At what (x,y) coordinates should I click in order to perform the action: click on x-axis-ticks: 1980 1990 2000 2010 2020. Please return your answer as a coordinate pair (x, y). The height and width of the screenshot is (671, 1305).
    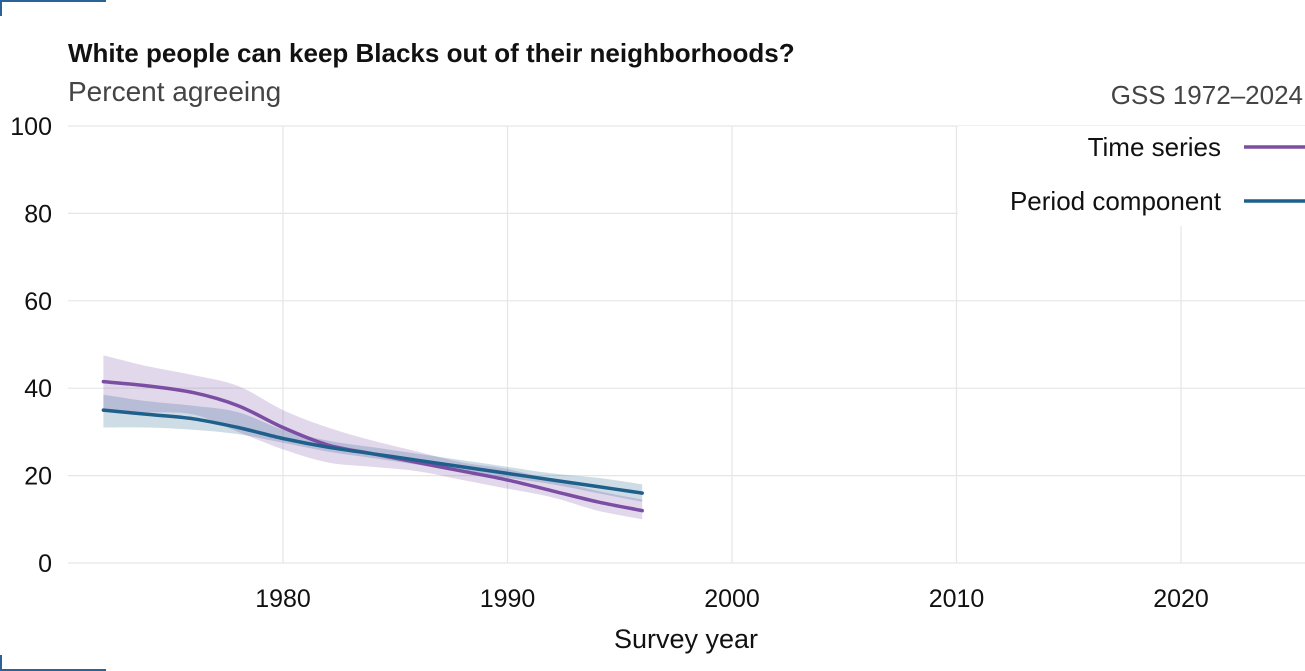
    Looking at the image, I should click on (732, 599).